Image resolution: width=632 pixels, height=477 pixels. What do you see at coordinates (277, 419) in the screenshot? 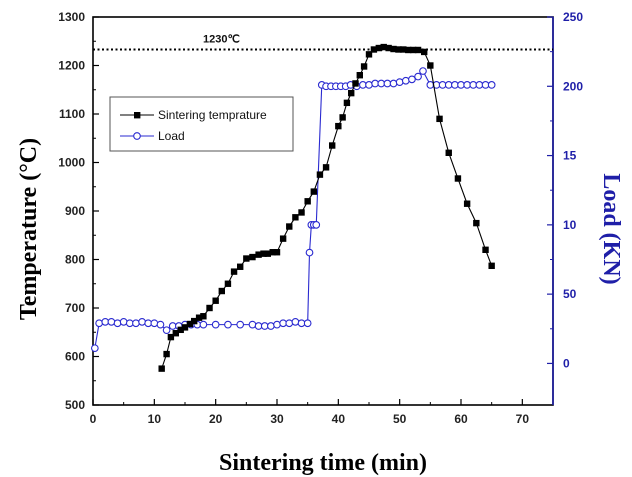
I see `x-tick-label: 30` at bounding box center [277, 419].